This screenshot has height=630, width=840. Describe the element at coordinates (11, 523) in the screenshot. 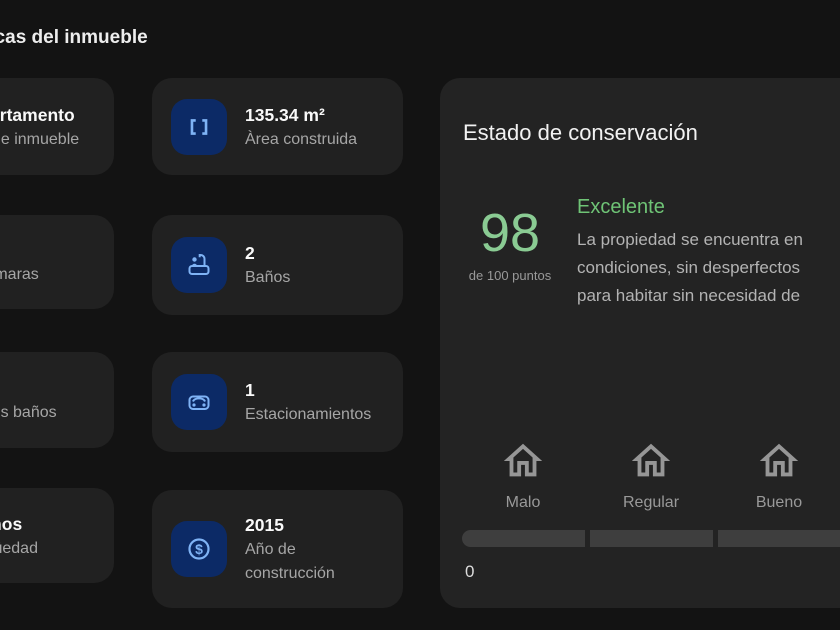

I see `feature-value: 10 años` at that location.